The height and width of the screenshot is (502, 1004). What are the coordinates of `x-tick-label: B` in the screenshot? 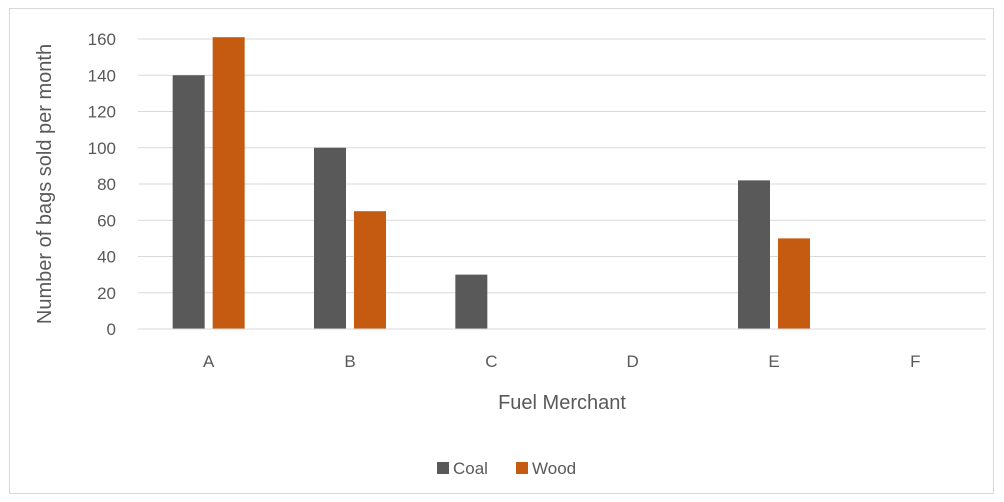 It's located at (349, 361).